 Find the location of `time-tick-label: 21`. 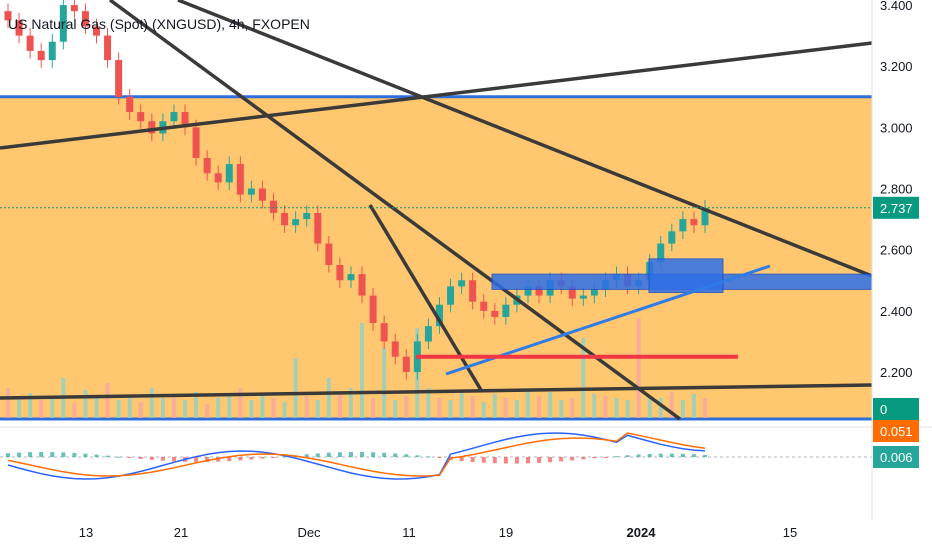

time-tick-label: 21 is located at coordinates (181, 532).